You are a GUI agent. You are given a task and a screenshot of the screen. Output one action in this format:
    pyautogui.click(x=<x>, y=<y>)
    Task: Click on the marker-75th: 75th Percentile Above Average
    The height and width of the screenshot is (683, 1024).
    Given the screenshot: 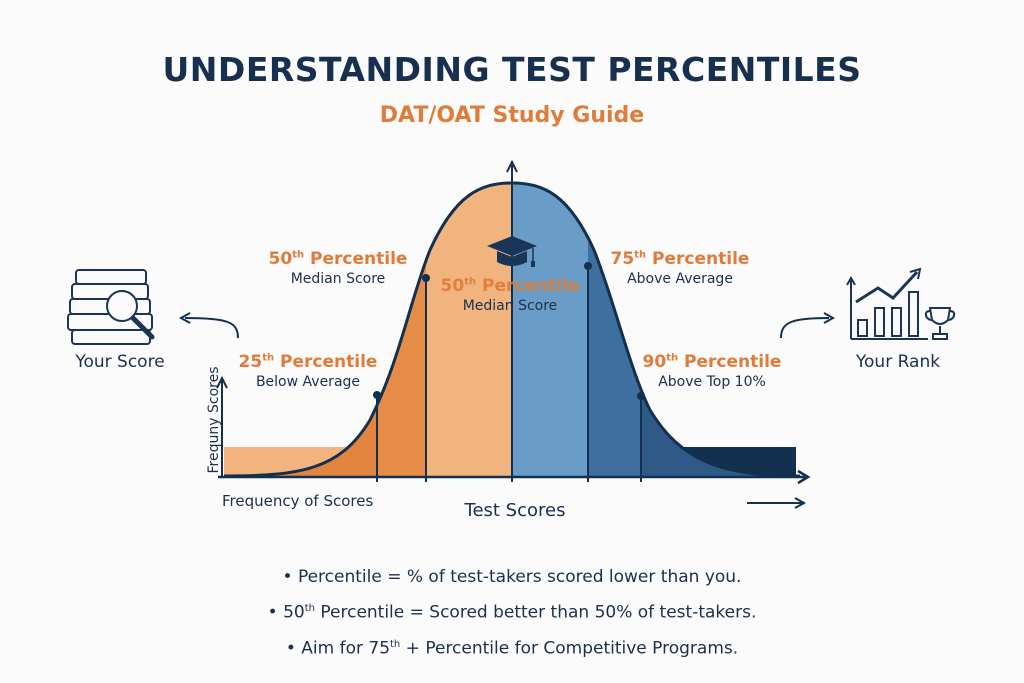 What is the action you would take?
    pyautogui.click(x=680, y=268)
    